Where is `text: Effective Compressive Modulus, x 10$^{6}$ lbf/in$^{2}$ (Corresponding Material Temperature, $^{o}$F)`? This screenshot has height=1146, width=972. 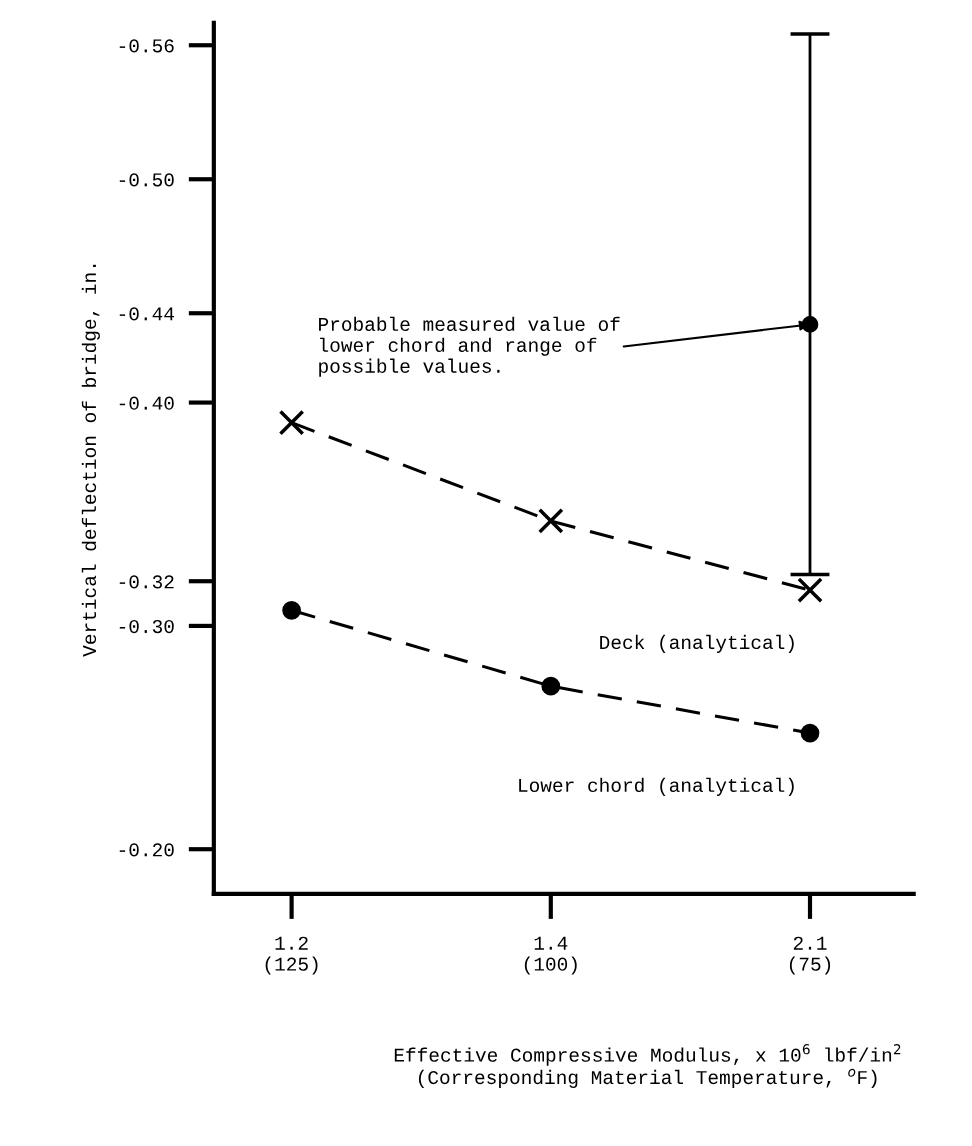 text: Effective Compressive Modulus, x 10$^{6}$ lbf/in$^{2}$ (Corresponding Material Temperature, $^{o}$F) is located at coordinates (647, 1066).